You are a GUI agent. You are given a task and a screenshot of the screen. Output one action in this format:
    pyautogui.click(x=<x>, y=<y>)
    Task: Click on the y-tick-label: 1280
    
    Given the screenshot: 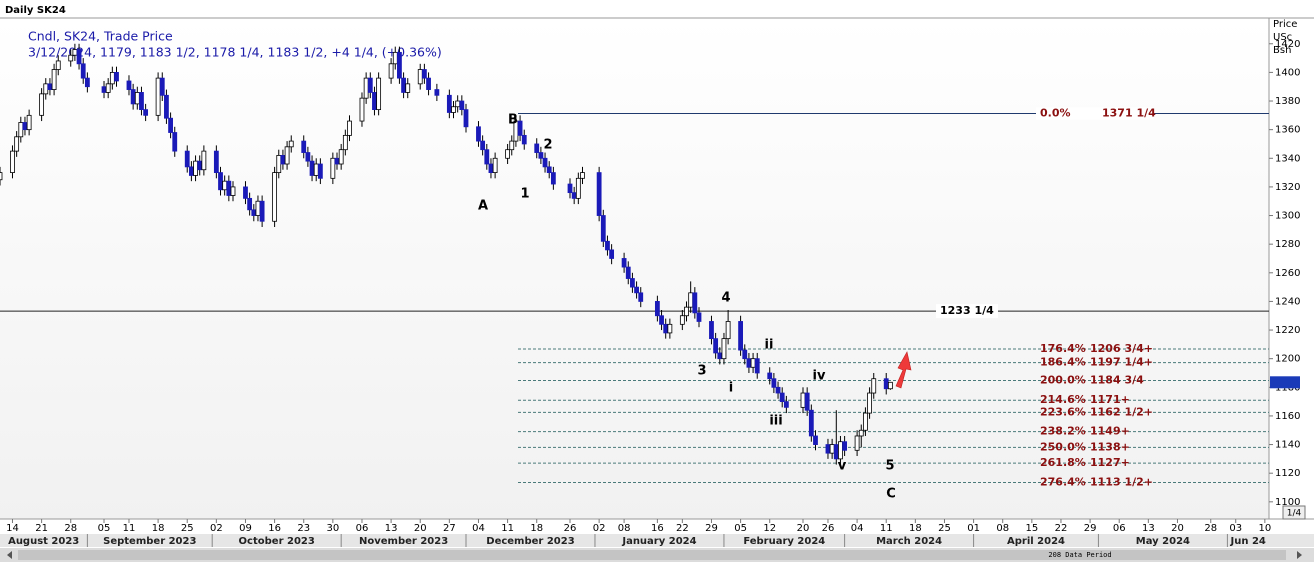 What is the action you would take?
    pyautogui.click(x=1287, y=244)
    